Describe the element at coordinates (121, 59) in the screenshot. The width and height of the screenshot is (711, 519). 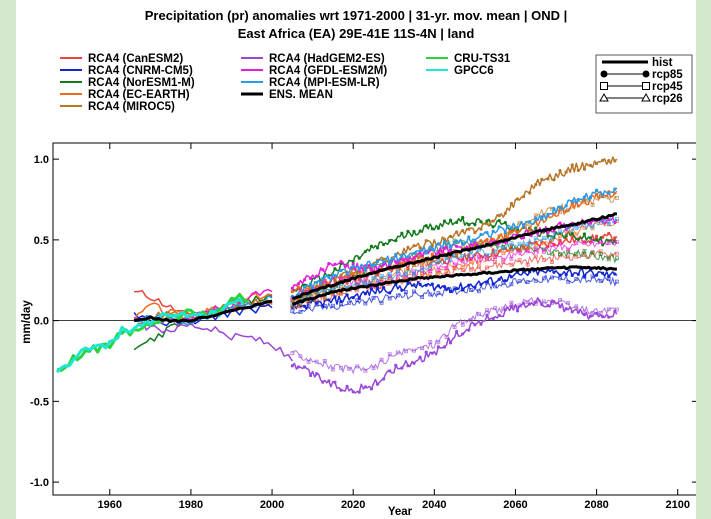
I see `legend-entry: RCA4 (CanESM2)` at that location.